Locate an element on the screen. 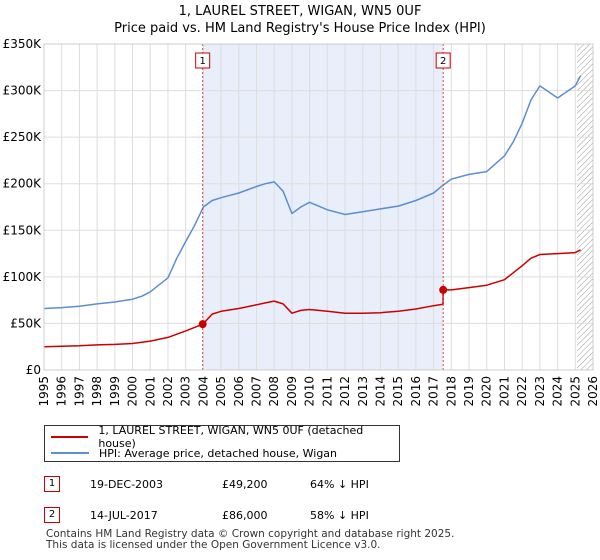  y-tick-label: £50K is located at coordinates (26, 323).